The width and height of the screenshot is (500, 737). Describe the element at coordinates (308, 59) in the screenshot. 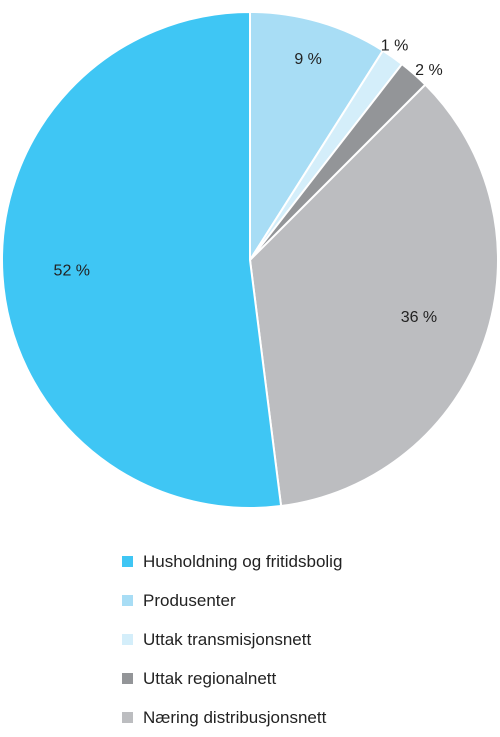

I see `slice-label-produsenter: 9 %` at that location.